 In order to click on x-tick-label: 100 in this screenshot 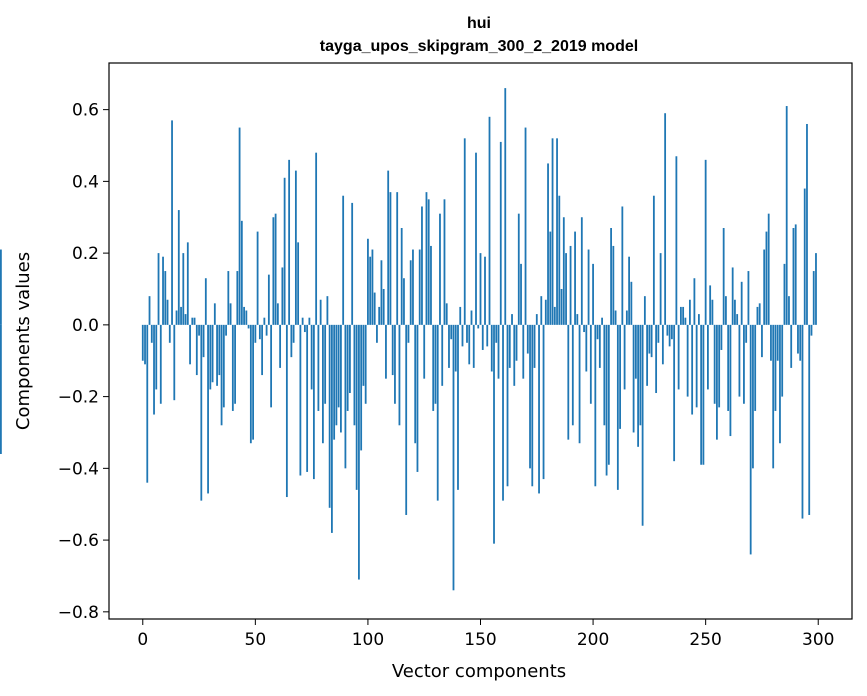, I will do `click(368, 640)`.